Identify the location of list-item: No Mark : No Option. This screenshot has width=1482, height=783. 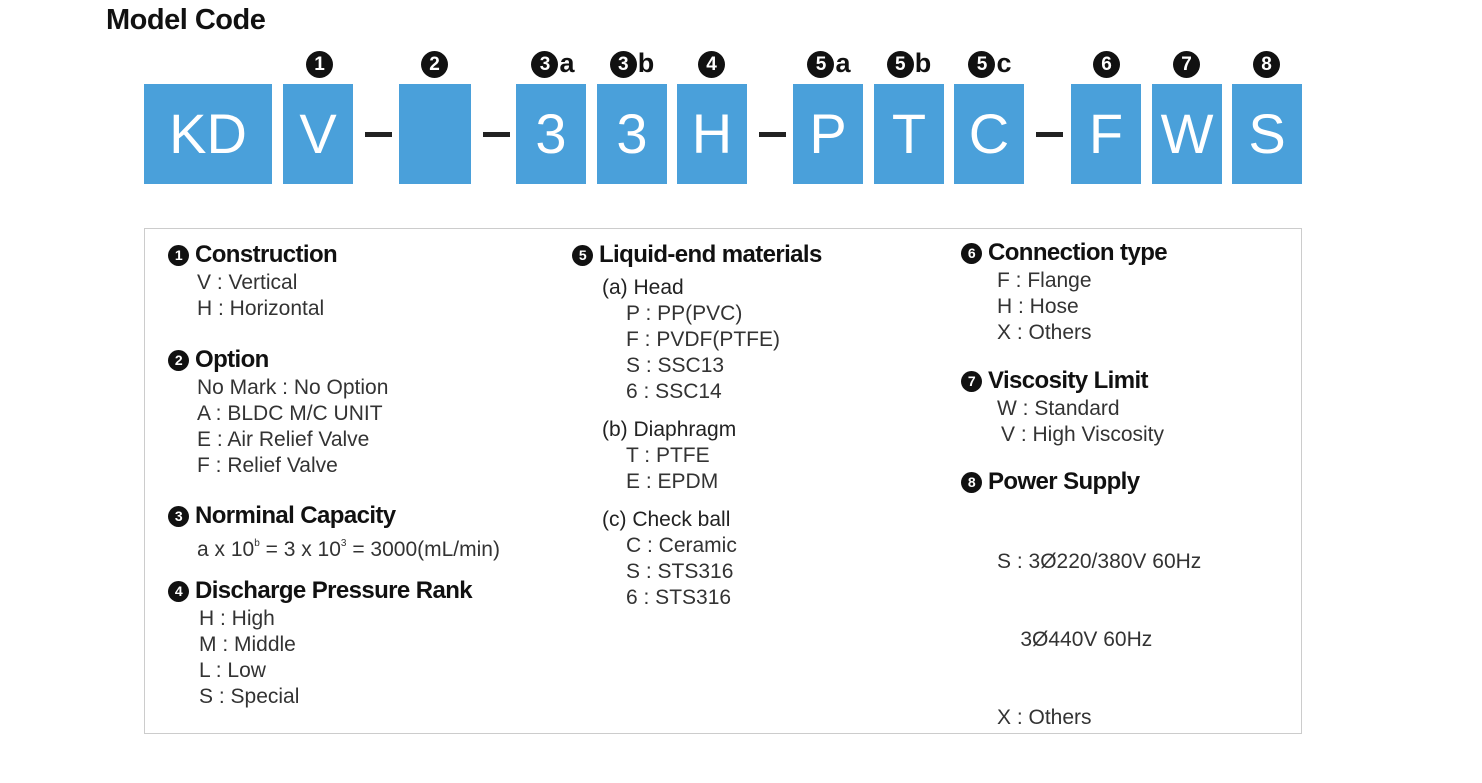
(293, 387).